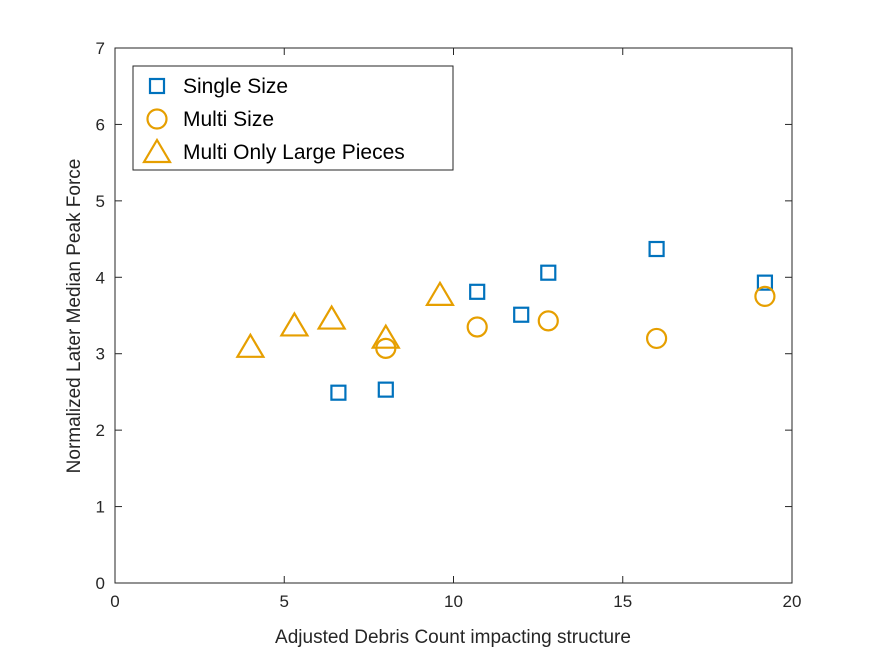 The width and height of the screenshot is (875, 656). Describe the element at coordinates (157, 86) in the screenshot. I see `legend-marker-square` at that location.